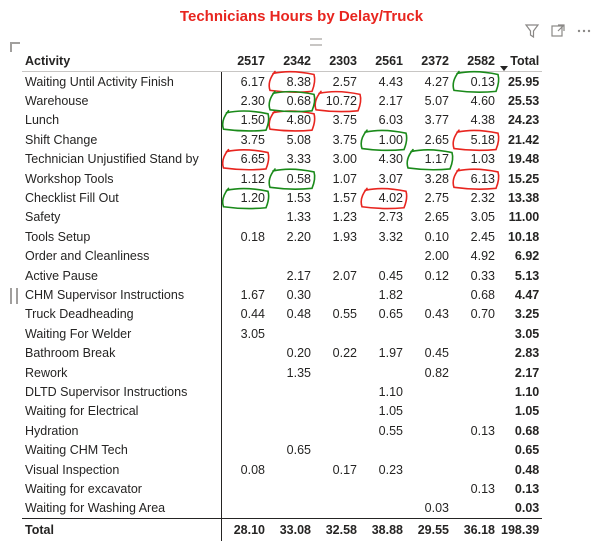  I want to click on column-resize-grip, so click(14, 296).